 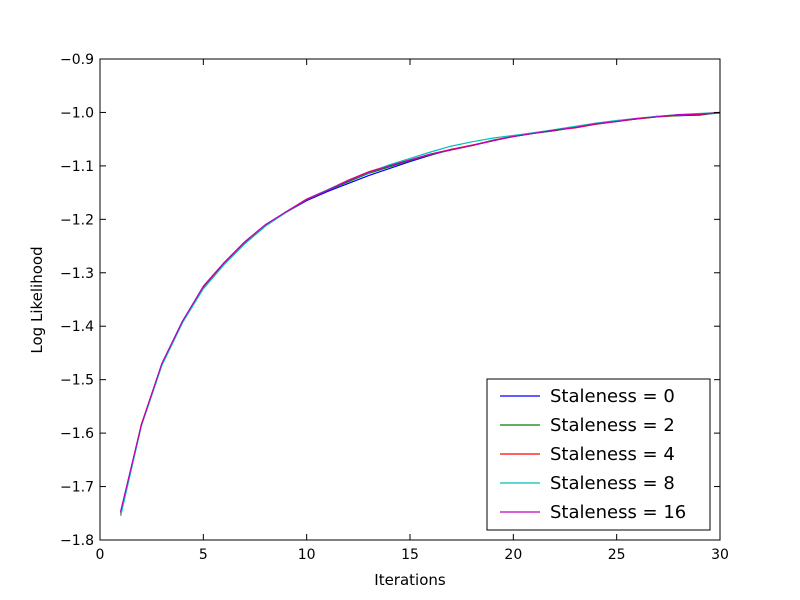 What do you see at coordinates (77, 113) in the screenshot?
I see `y-tick-label: −1.0` at bounding box center [77, 113].